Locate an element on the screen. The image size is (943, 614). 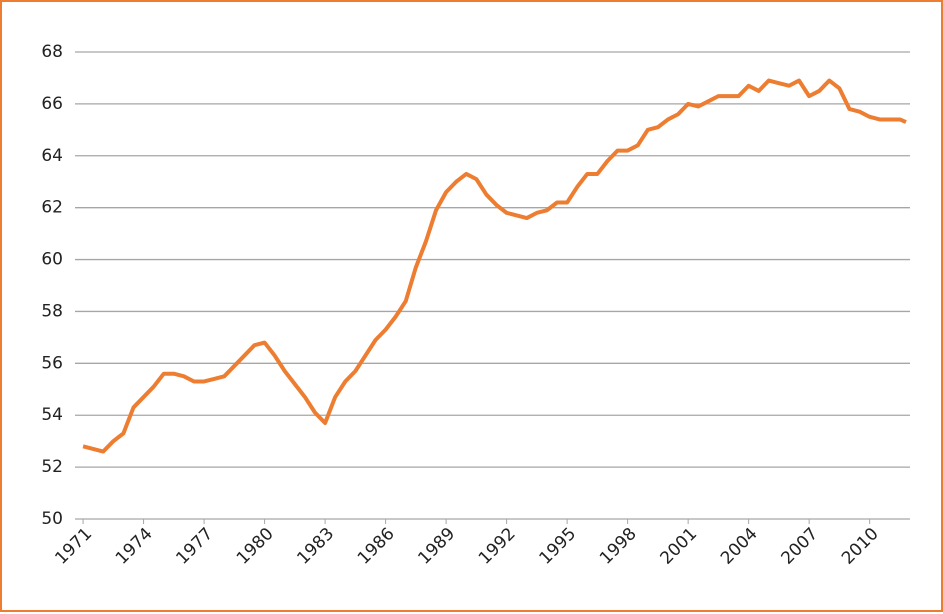
x-tick-label: 1986 is located at coordinates (376, 546).